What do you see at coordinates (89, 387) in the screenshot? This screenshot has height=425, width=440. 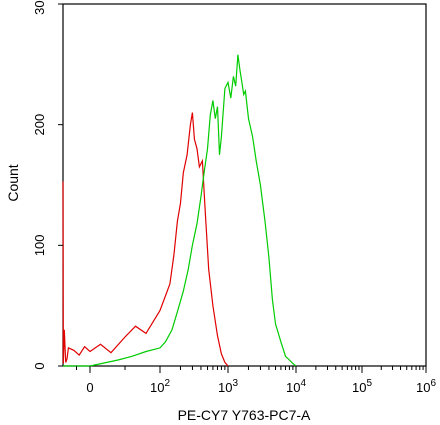 I see `x-tick-label: 0` at bounding box center [89, 387].